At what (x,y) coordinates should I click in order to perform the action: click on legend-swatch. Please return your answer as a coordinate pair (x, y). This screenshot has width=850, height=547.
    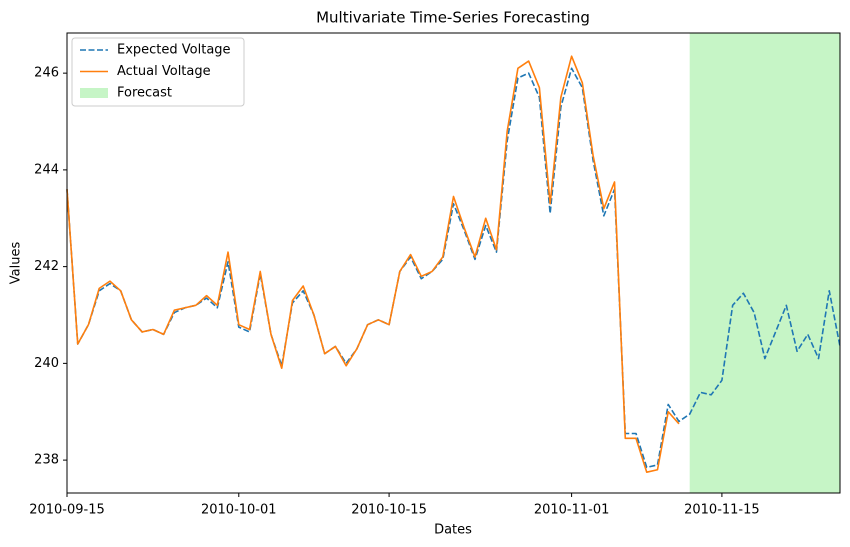
    Looking at the image, I should click on (94, 93).